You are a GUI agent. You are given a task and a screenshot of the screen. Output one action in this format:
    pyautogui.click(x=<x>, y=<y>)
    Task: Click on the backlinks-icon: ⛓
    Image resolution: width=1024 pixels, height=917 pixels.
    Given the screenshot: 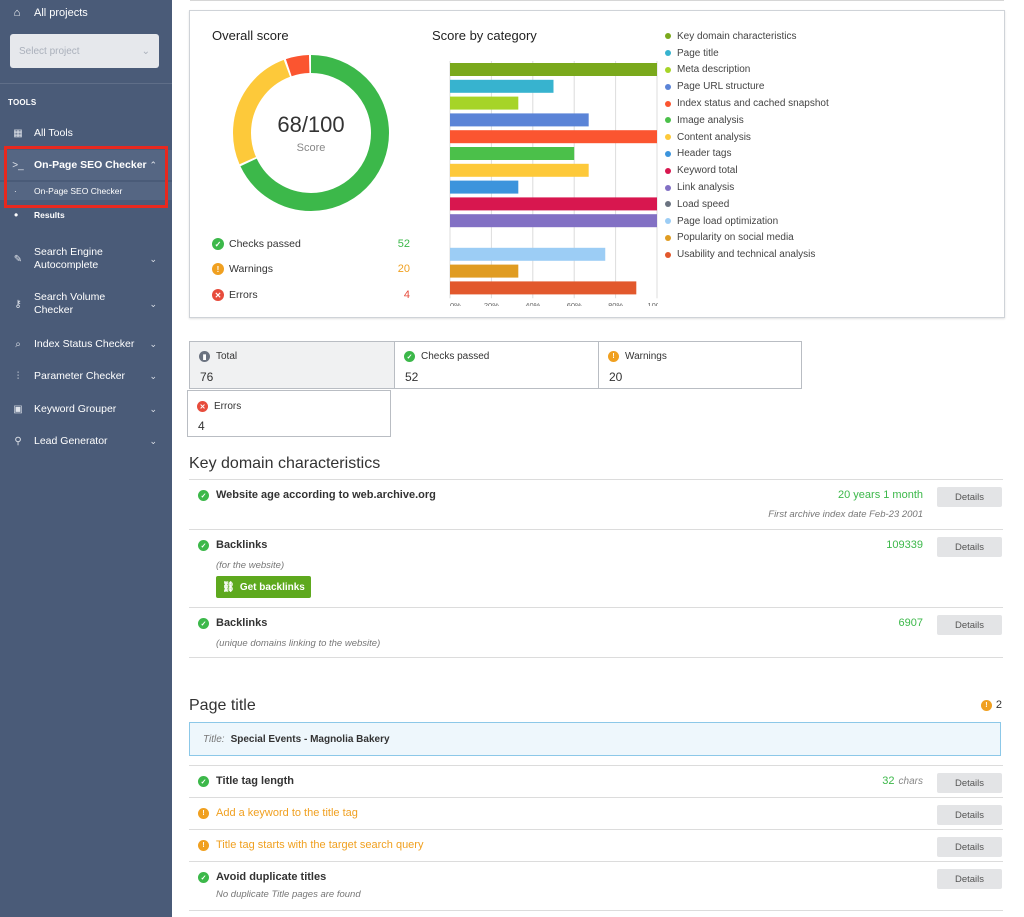 What is the action you would take?
    pyautogui.click(x=228, y=587)
    